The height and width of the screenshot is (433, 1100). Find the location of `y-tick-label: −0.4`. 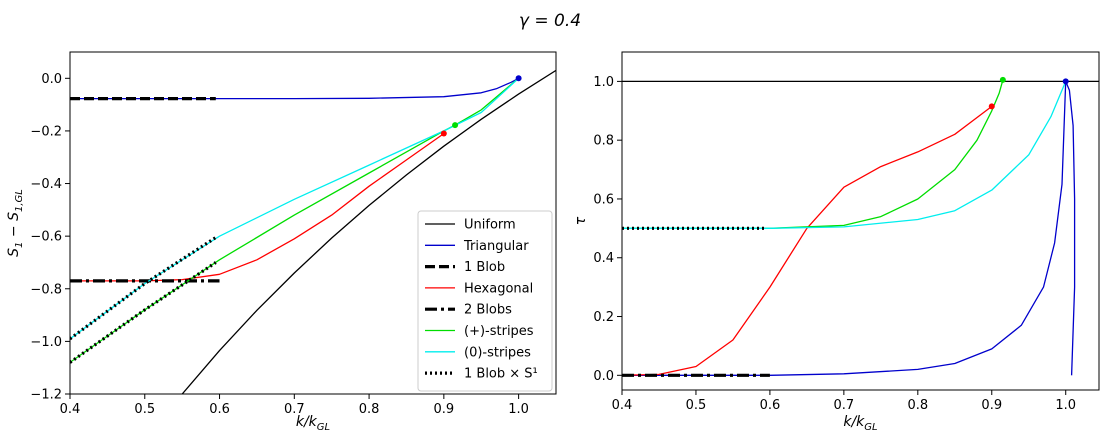

y-tick-label: −0.4 is located at coordinates (46, 184).